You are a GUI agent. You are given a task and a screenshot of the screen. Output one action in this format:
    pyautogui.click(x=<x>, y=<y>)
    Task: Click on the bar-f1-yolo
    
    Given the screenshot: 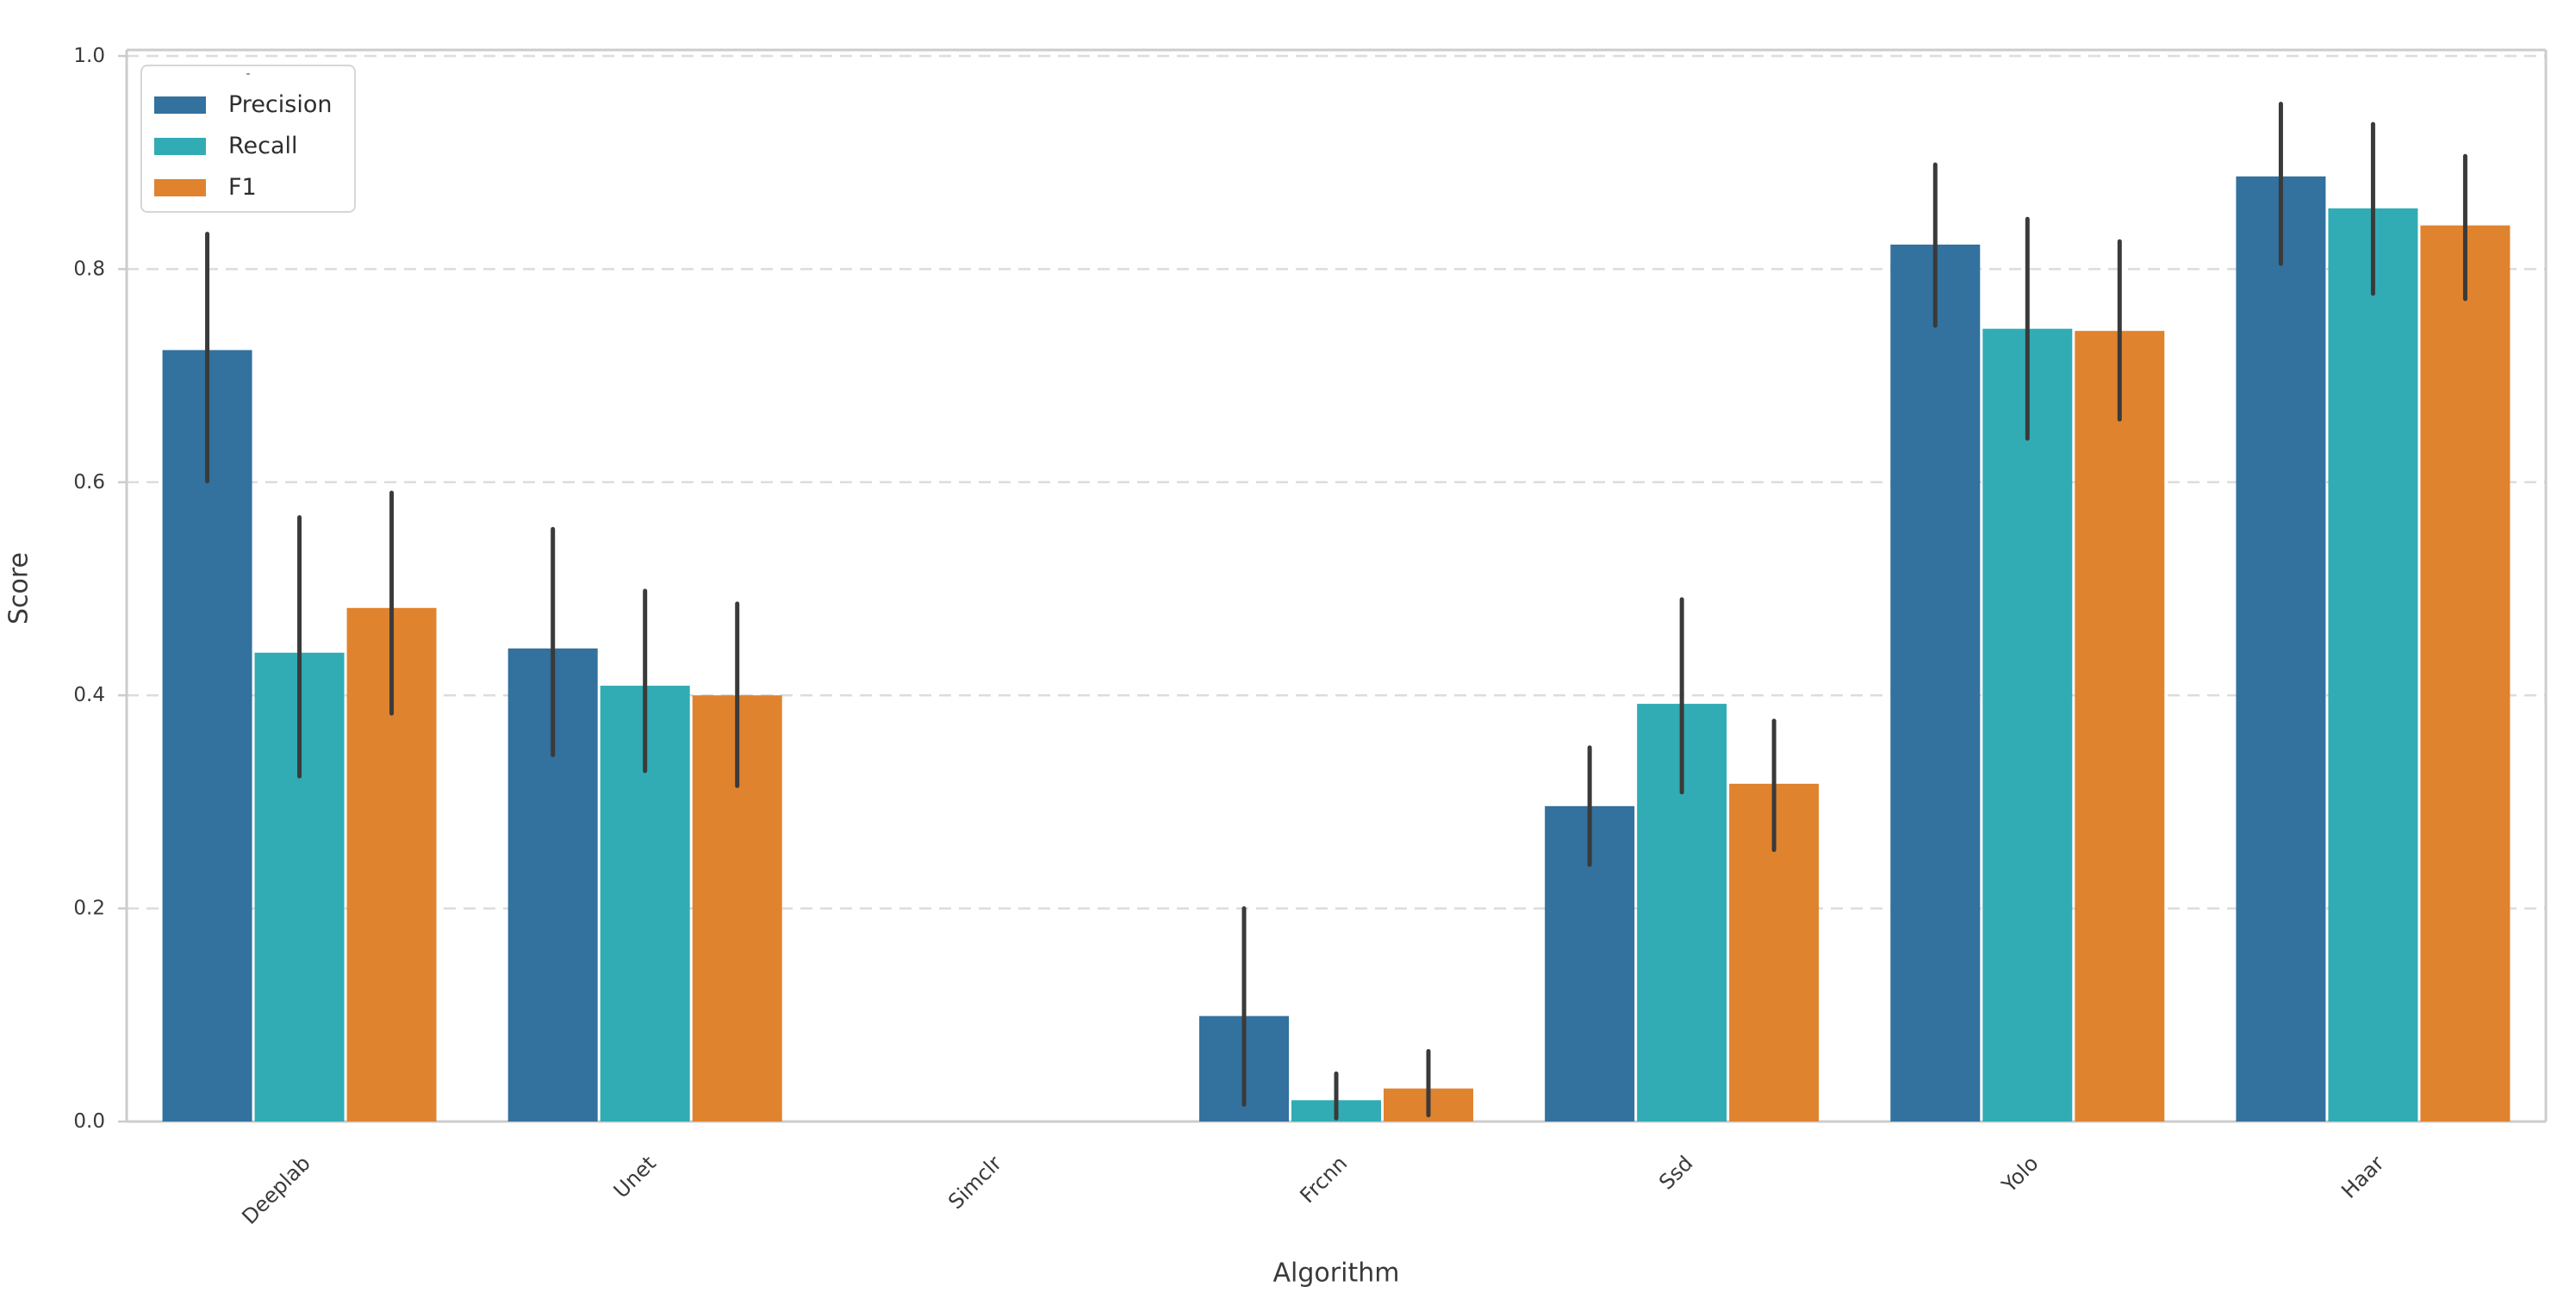 What is the action you would take?
    pyautogui.click(x=2120, y=726)
    